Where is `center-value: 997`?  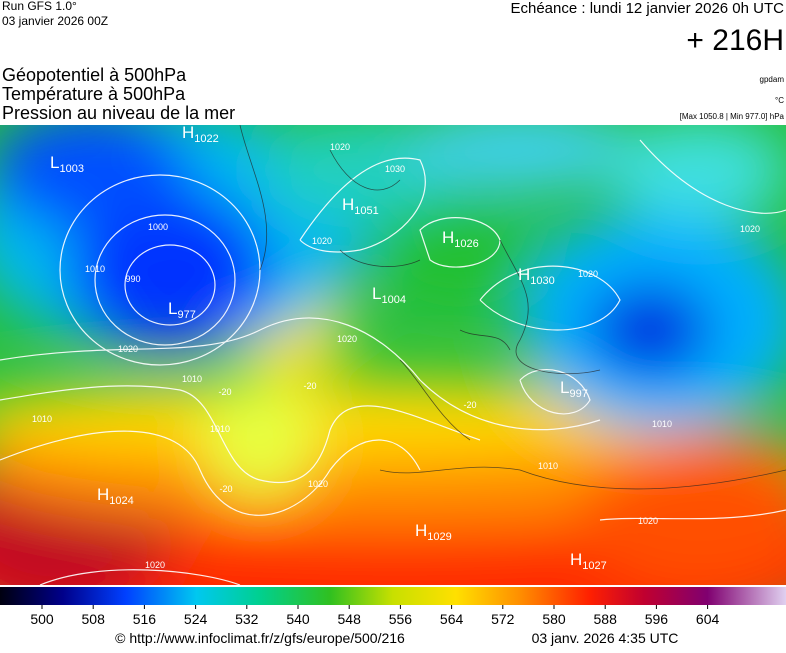
center-value: 997 is located at coordinates (578, 394).